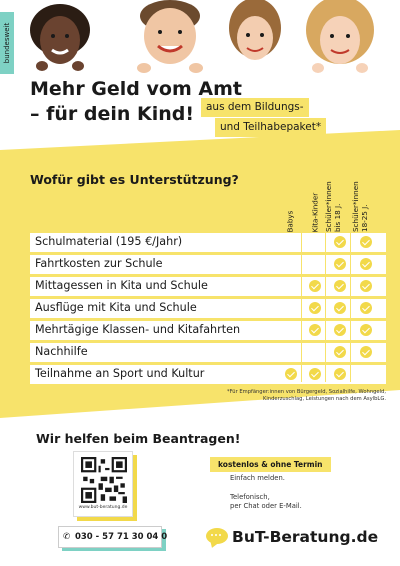  Describe the element at coordinates (270, 464) in the screenshot. I see `free-no-appointment-tag: kostenlos & ohne Termin` at that location.